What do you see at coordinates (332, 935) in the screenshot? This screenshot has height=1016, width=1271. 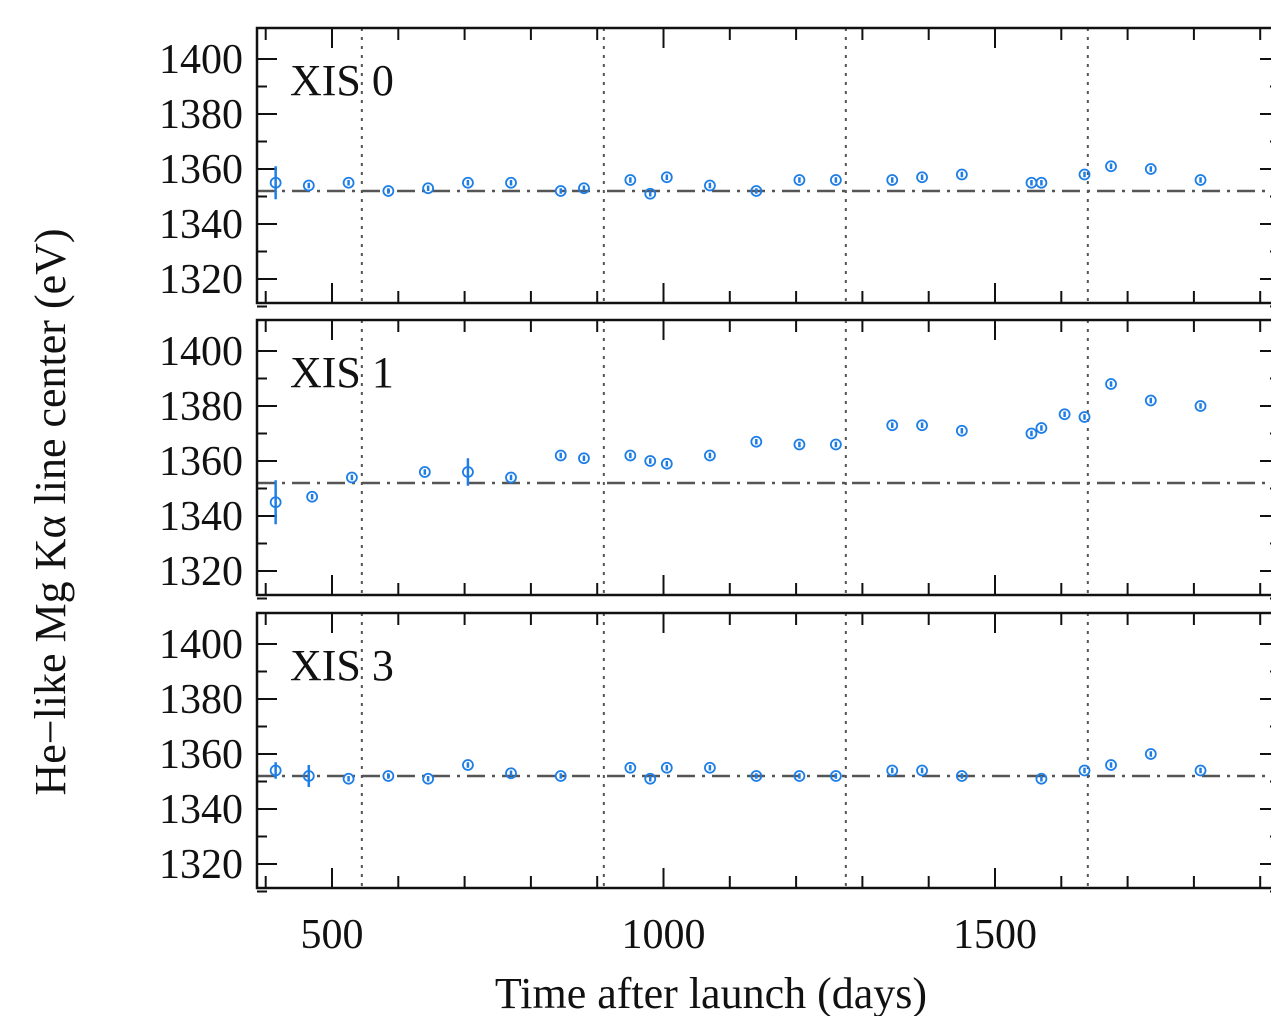 I see `x-tick-label: 500` at bounding box center [332, 935].